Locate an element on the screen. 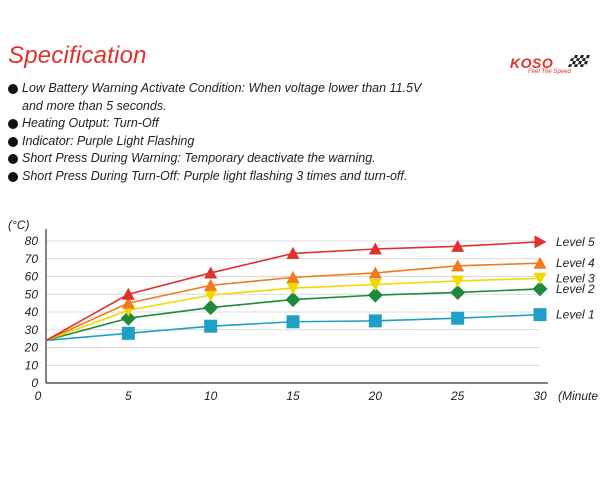  spec-item-indicator: Indicator: Purple Light Flashing is located at coordinates (303, 142).